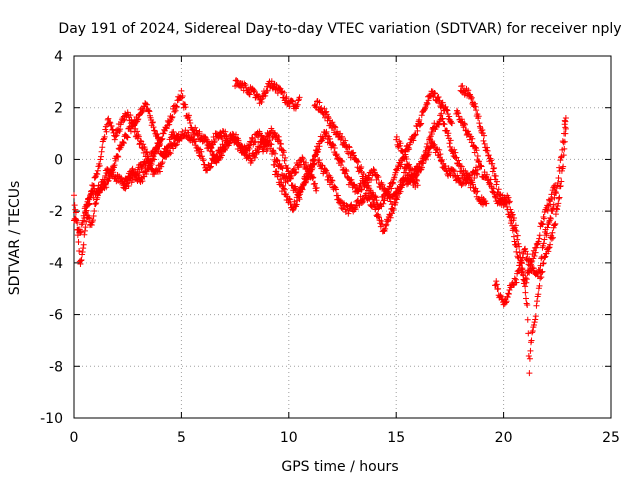 This screenshot has height=485, width=640. I want to click on y-tick-label: -4, so click(56, 264).